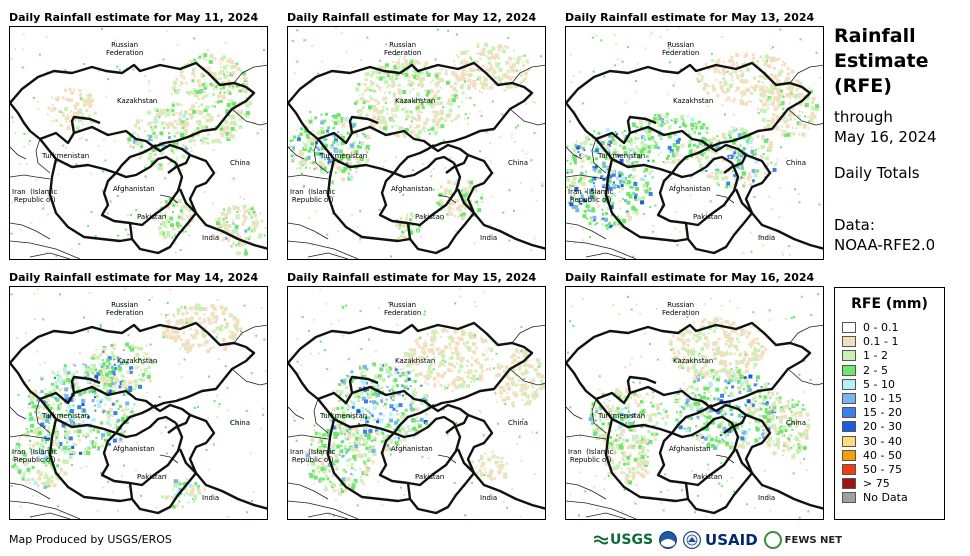 The image size is (970, 556). I want to click on legend-label: > 75, so click(876, 484).